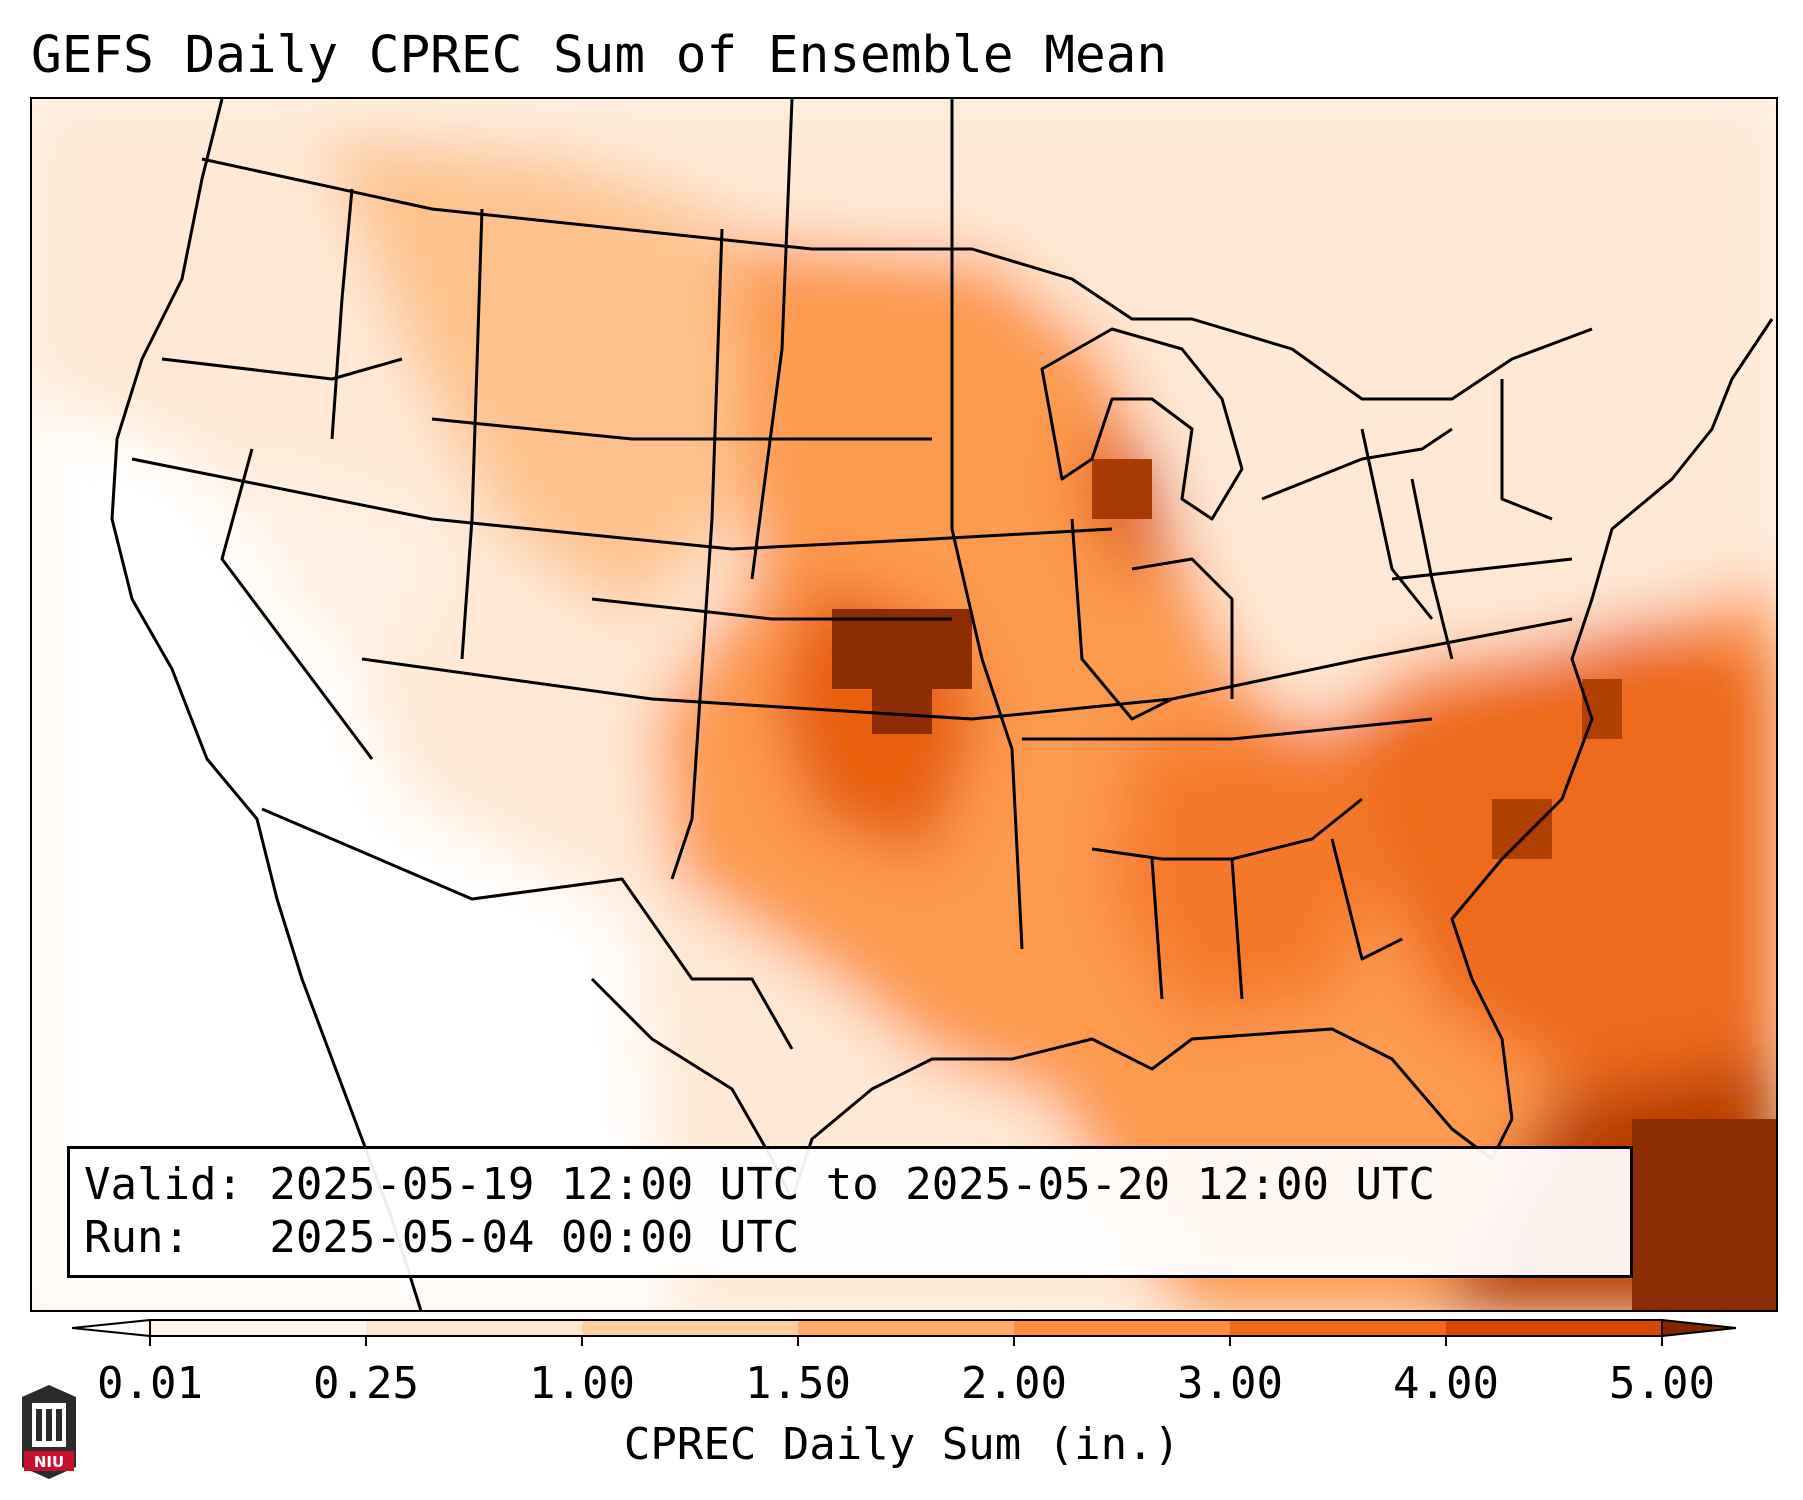 Image resolution: width=1803 pixels, height=1500 pixels. I want to click on colorbar-over-arrow, so click(1699, 1328).